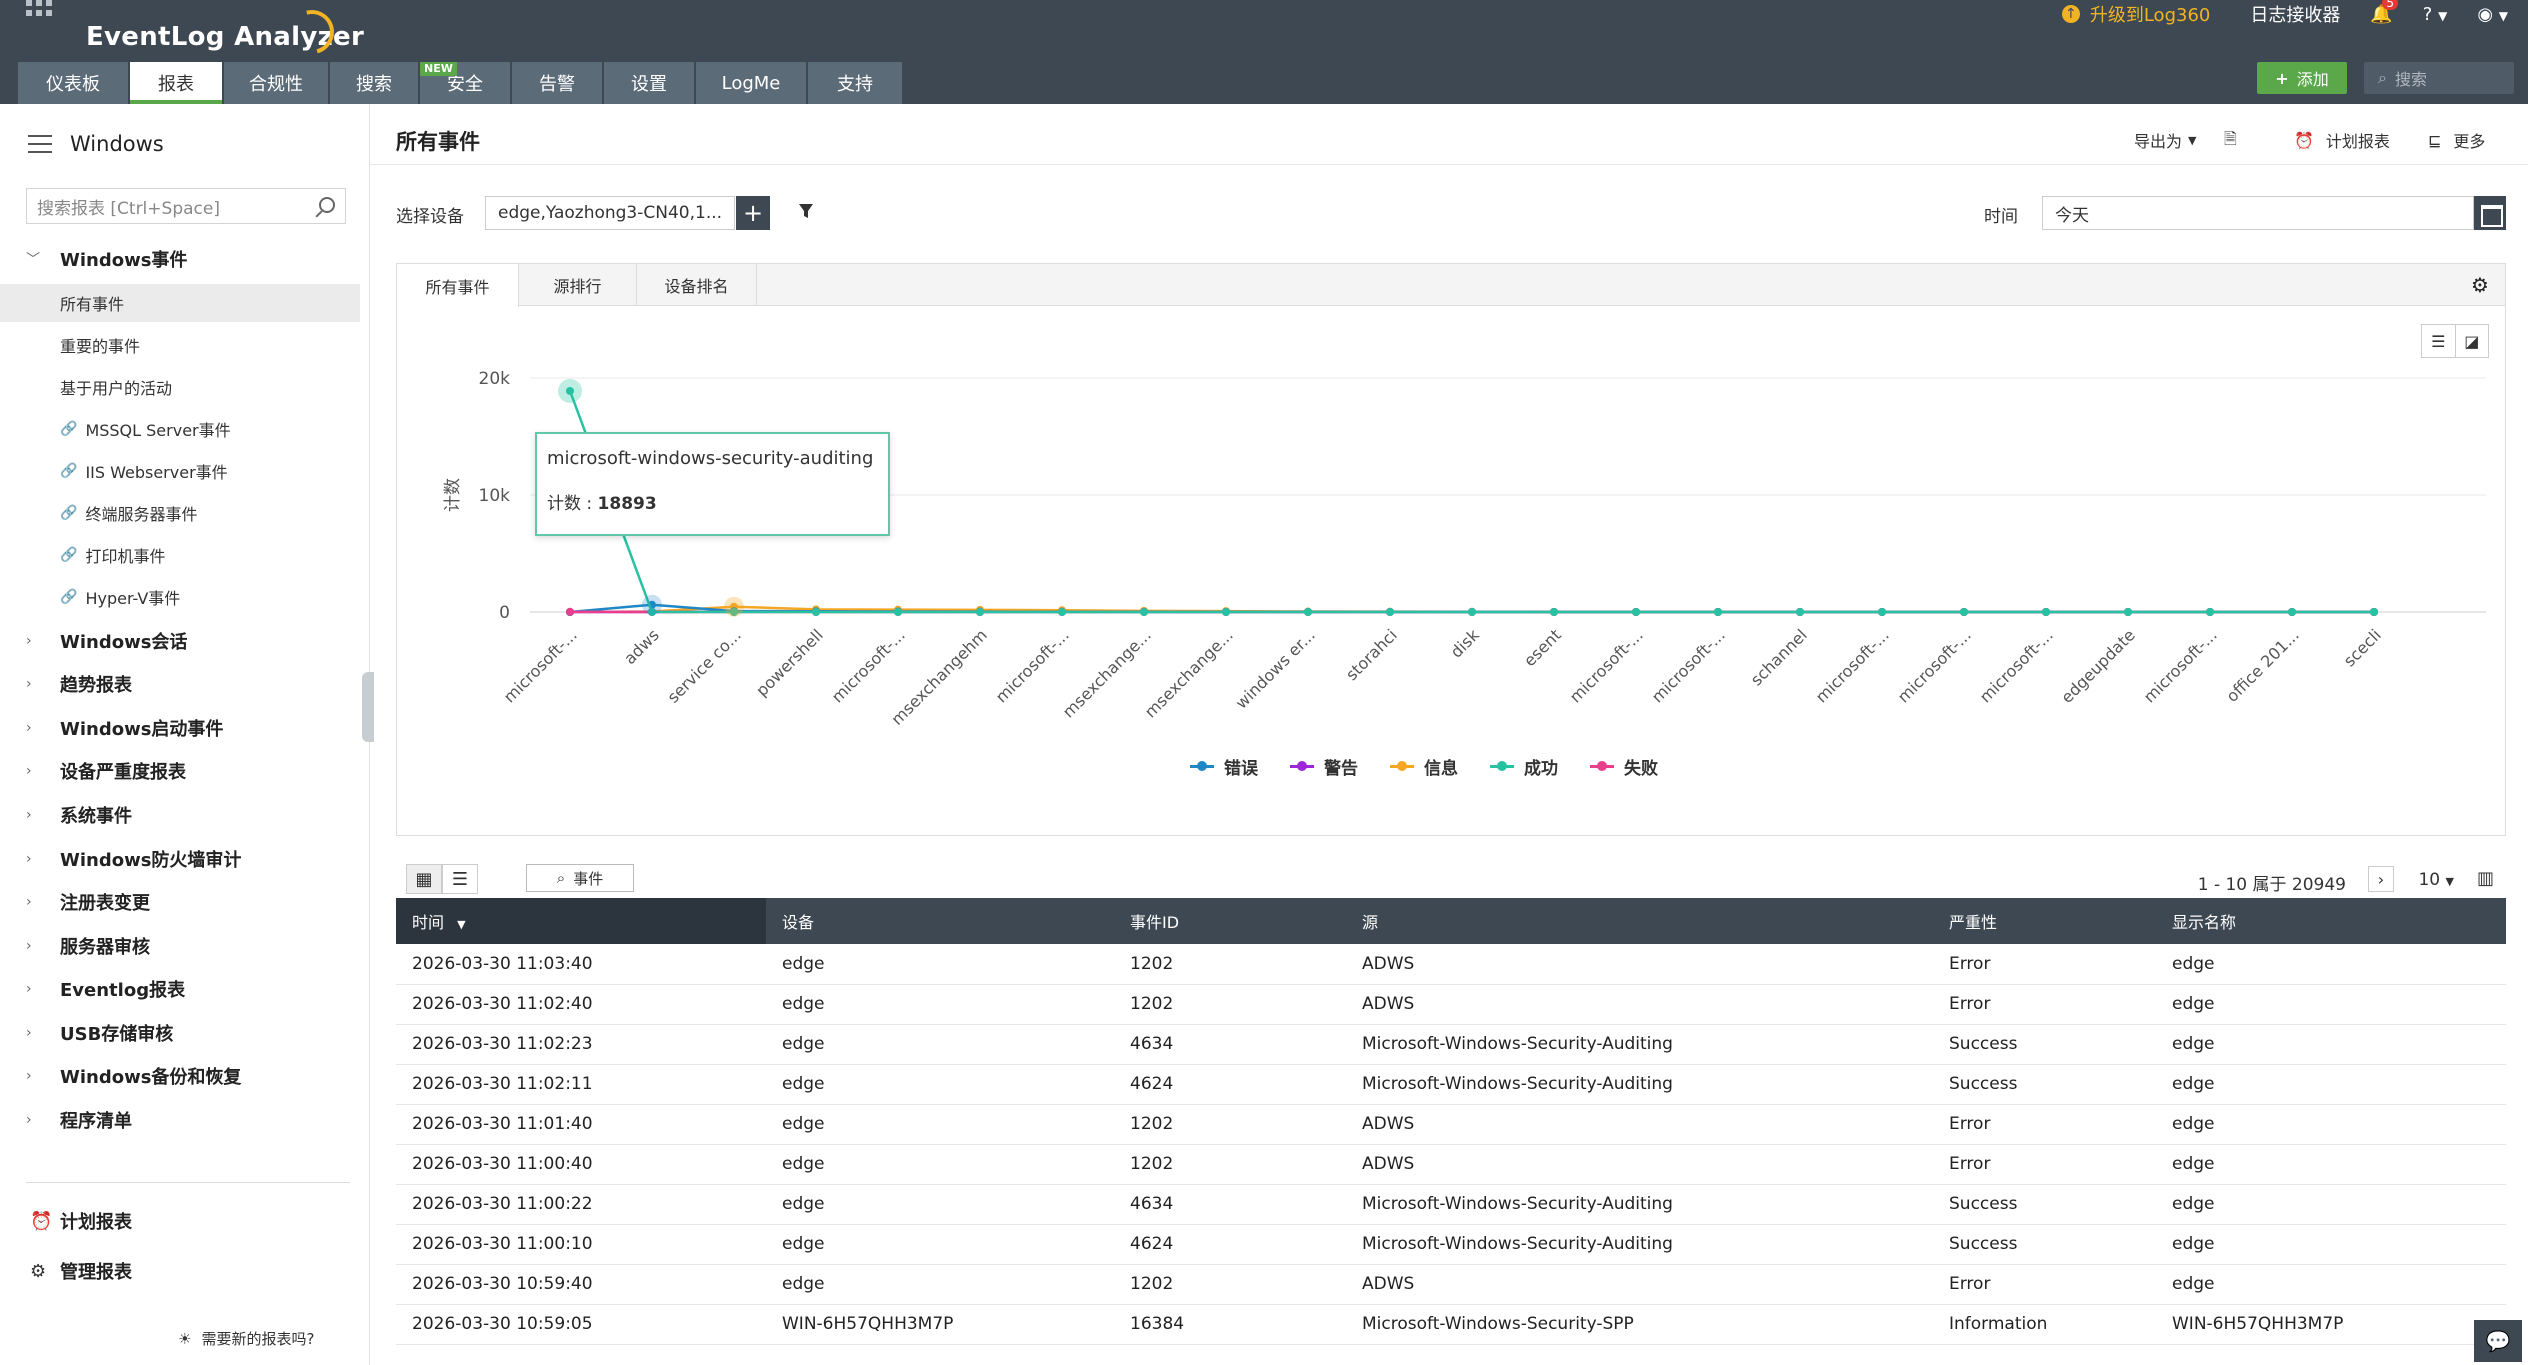  Describe the element at coordinates (133, 859) in the screenshot. I see `sidebar-group: › Windows防火墙审计` at that location.